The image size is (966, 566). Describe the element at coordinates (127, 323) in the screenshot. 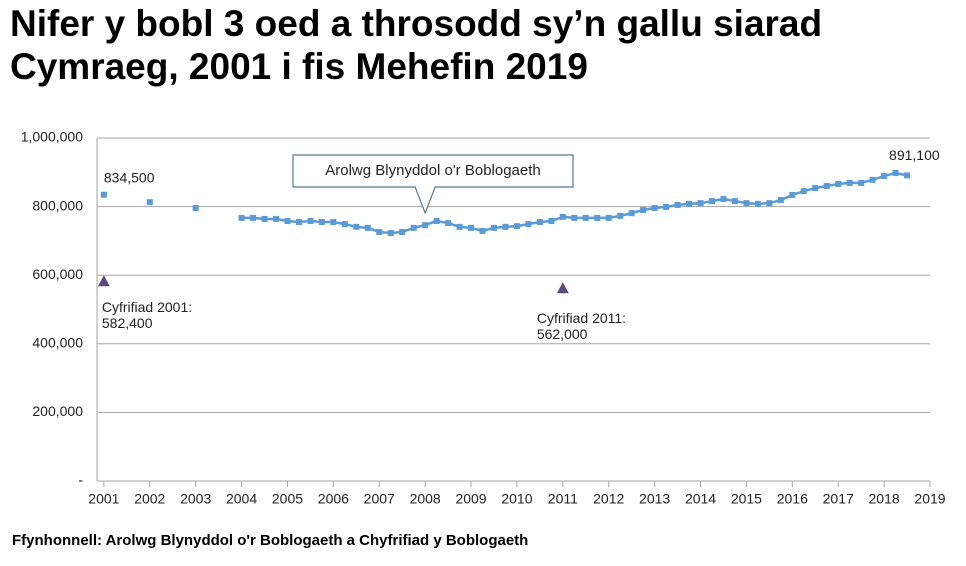

I see `value-label: 582,400` at that location.